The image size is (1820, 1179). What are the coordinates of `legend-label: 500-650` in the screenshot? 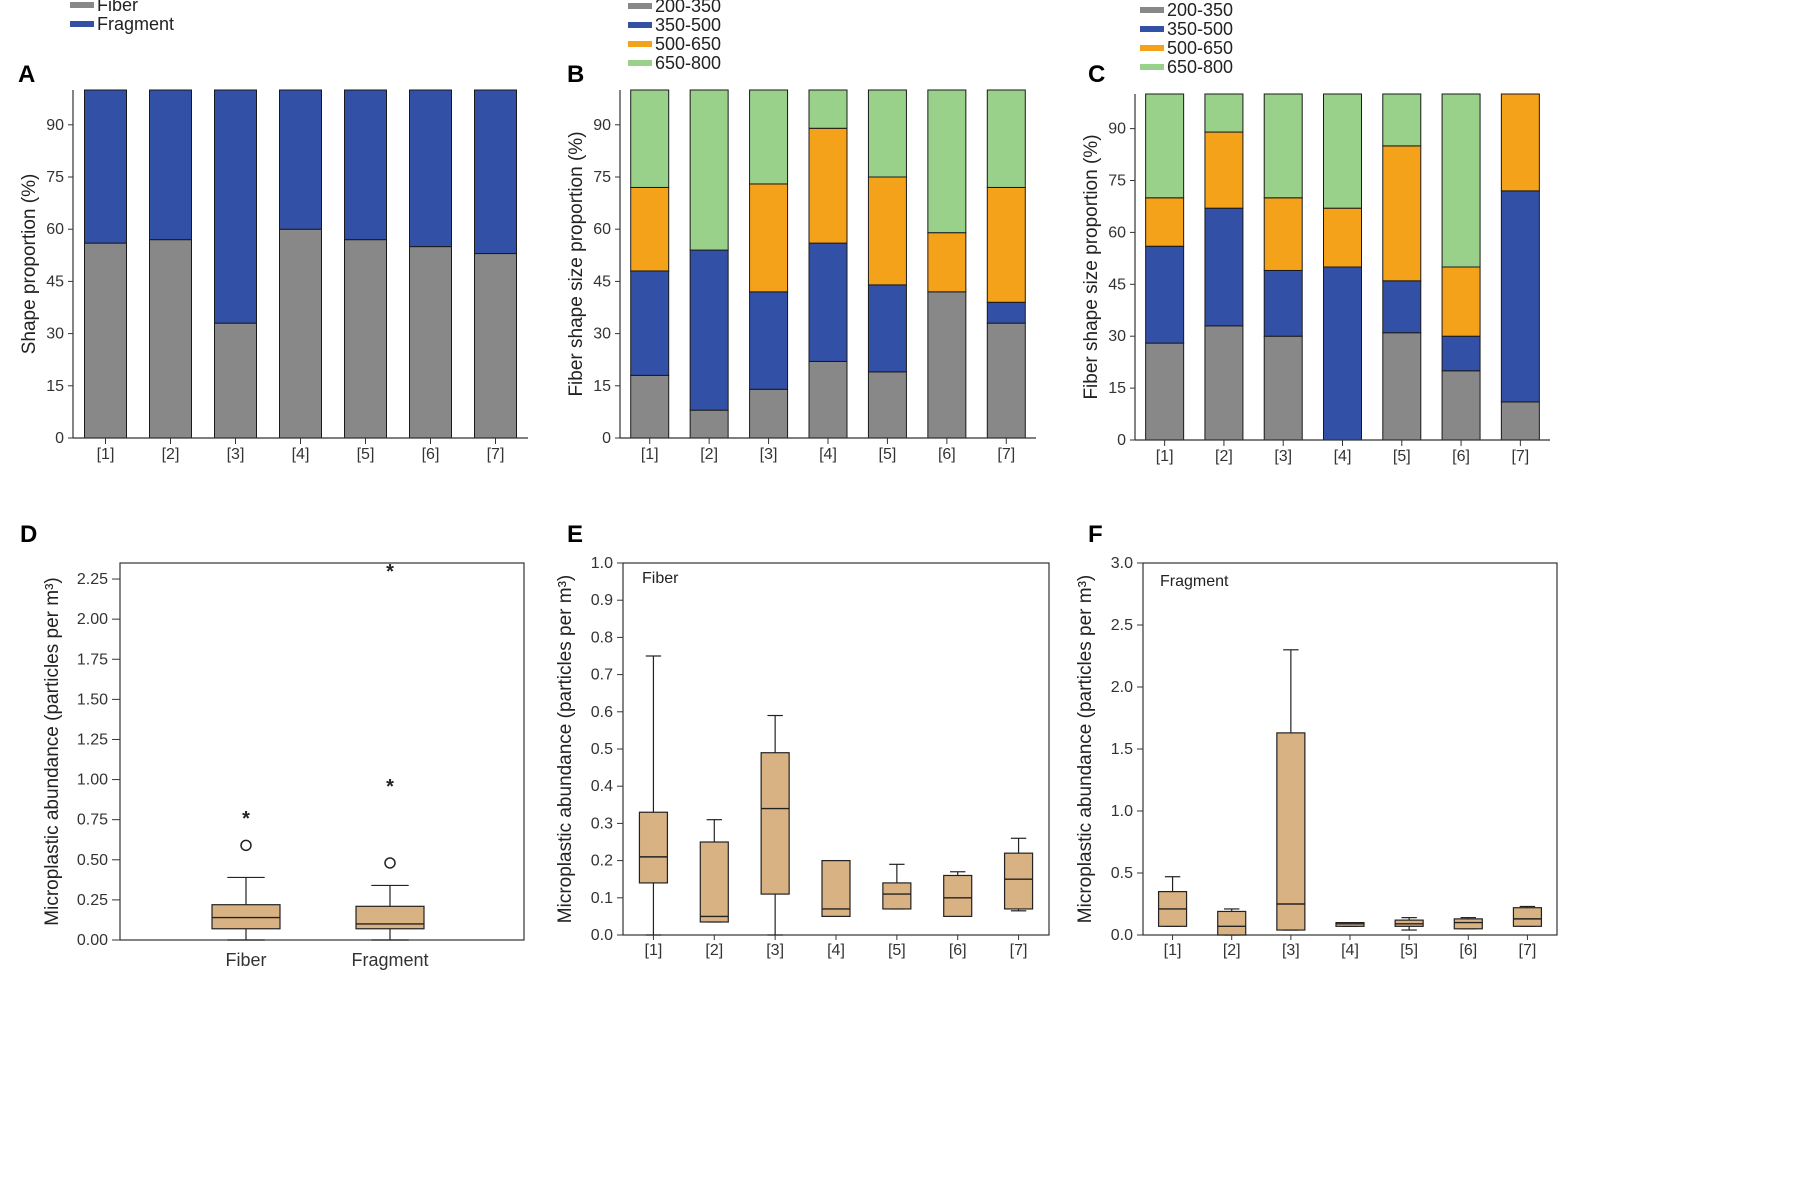 It's located at (688, 44).